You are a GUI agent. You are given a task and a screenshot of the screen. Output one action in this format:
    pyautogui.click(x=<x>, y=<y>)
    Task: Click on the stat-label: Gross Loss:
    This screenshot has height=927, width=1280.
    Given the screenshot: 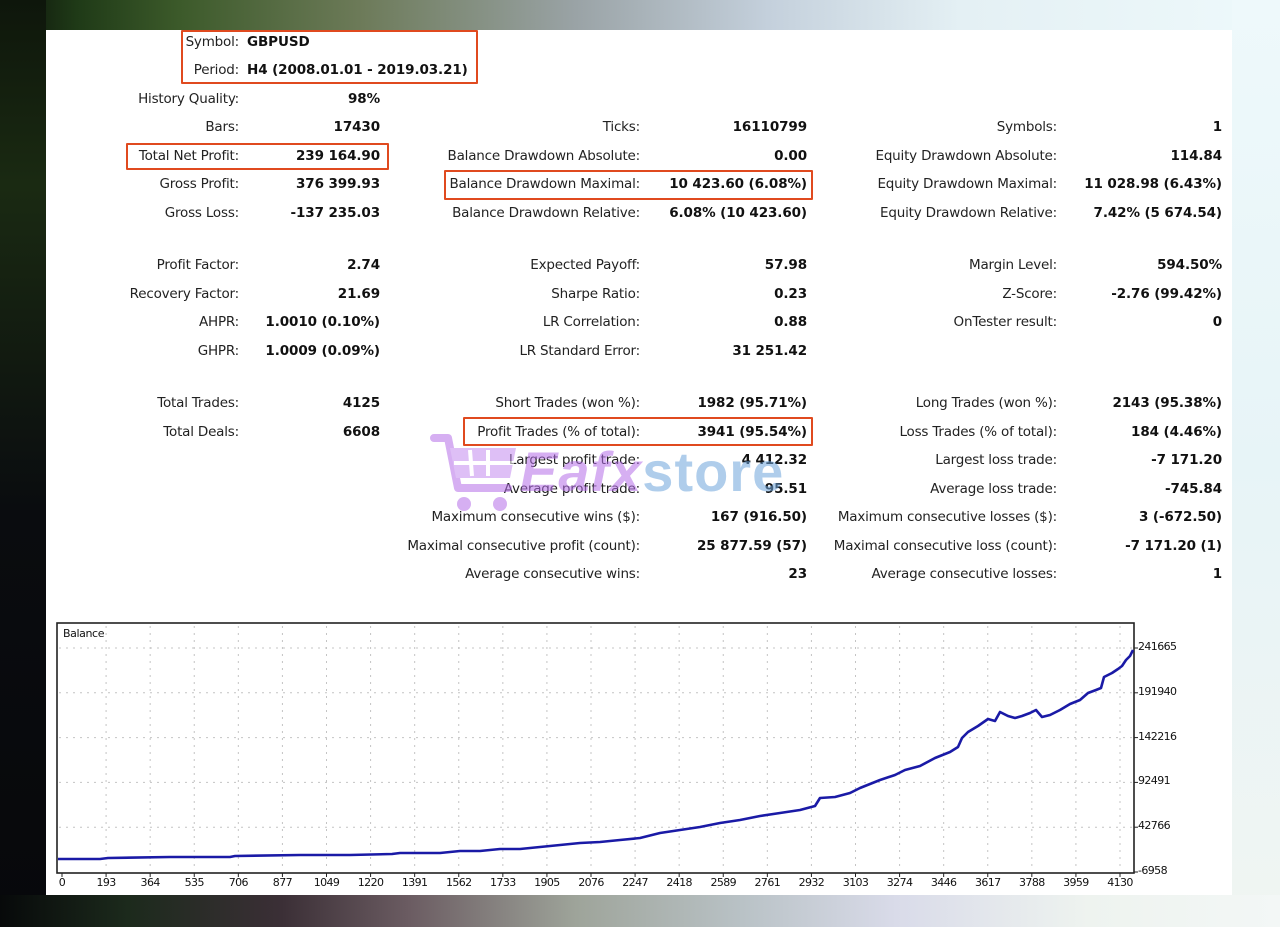 What is the action you would take?
    pyautogui.click(x=201, y=213)
    